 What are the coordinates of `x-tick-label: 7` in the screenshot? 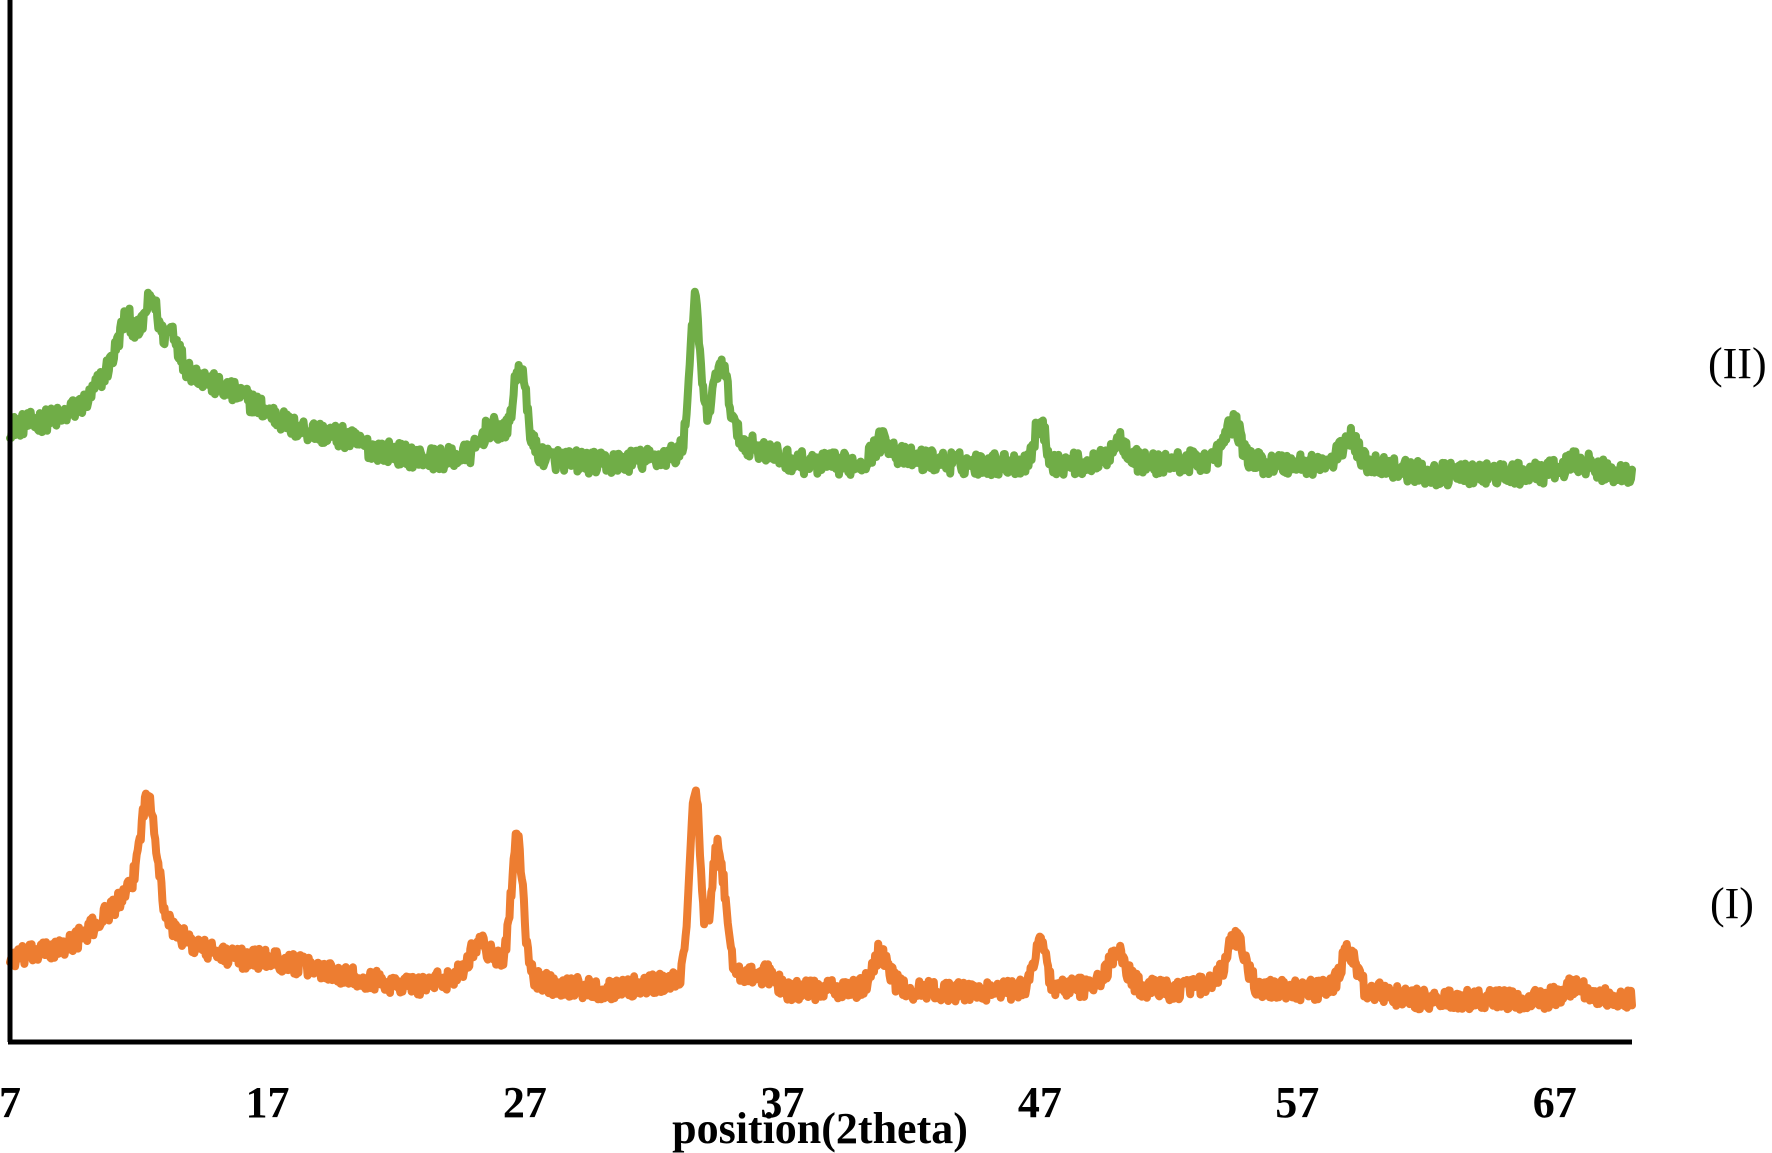 It's located at (10, 1102).